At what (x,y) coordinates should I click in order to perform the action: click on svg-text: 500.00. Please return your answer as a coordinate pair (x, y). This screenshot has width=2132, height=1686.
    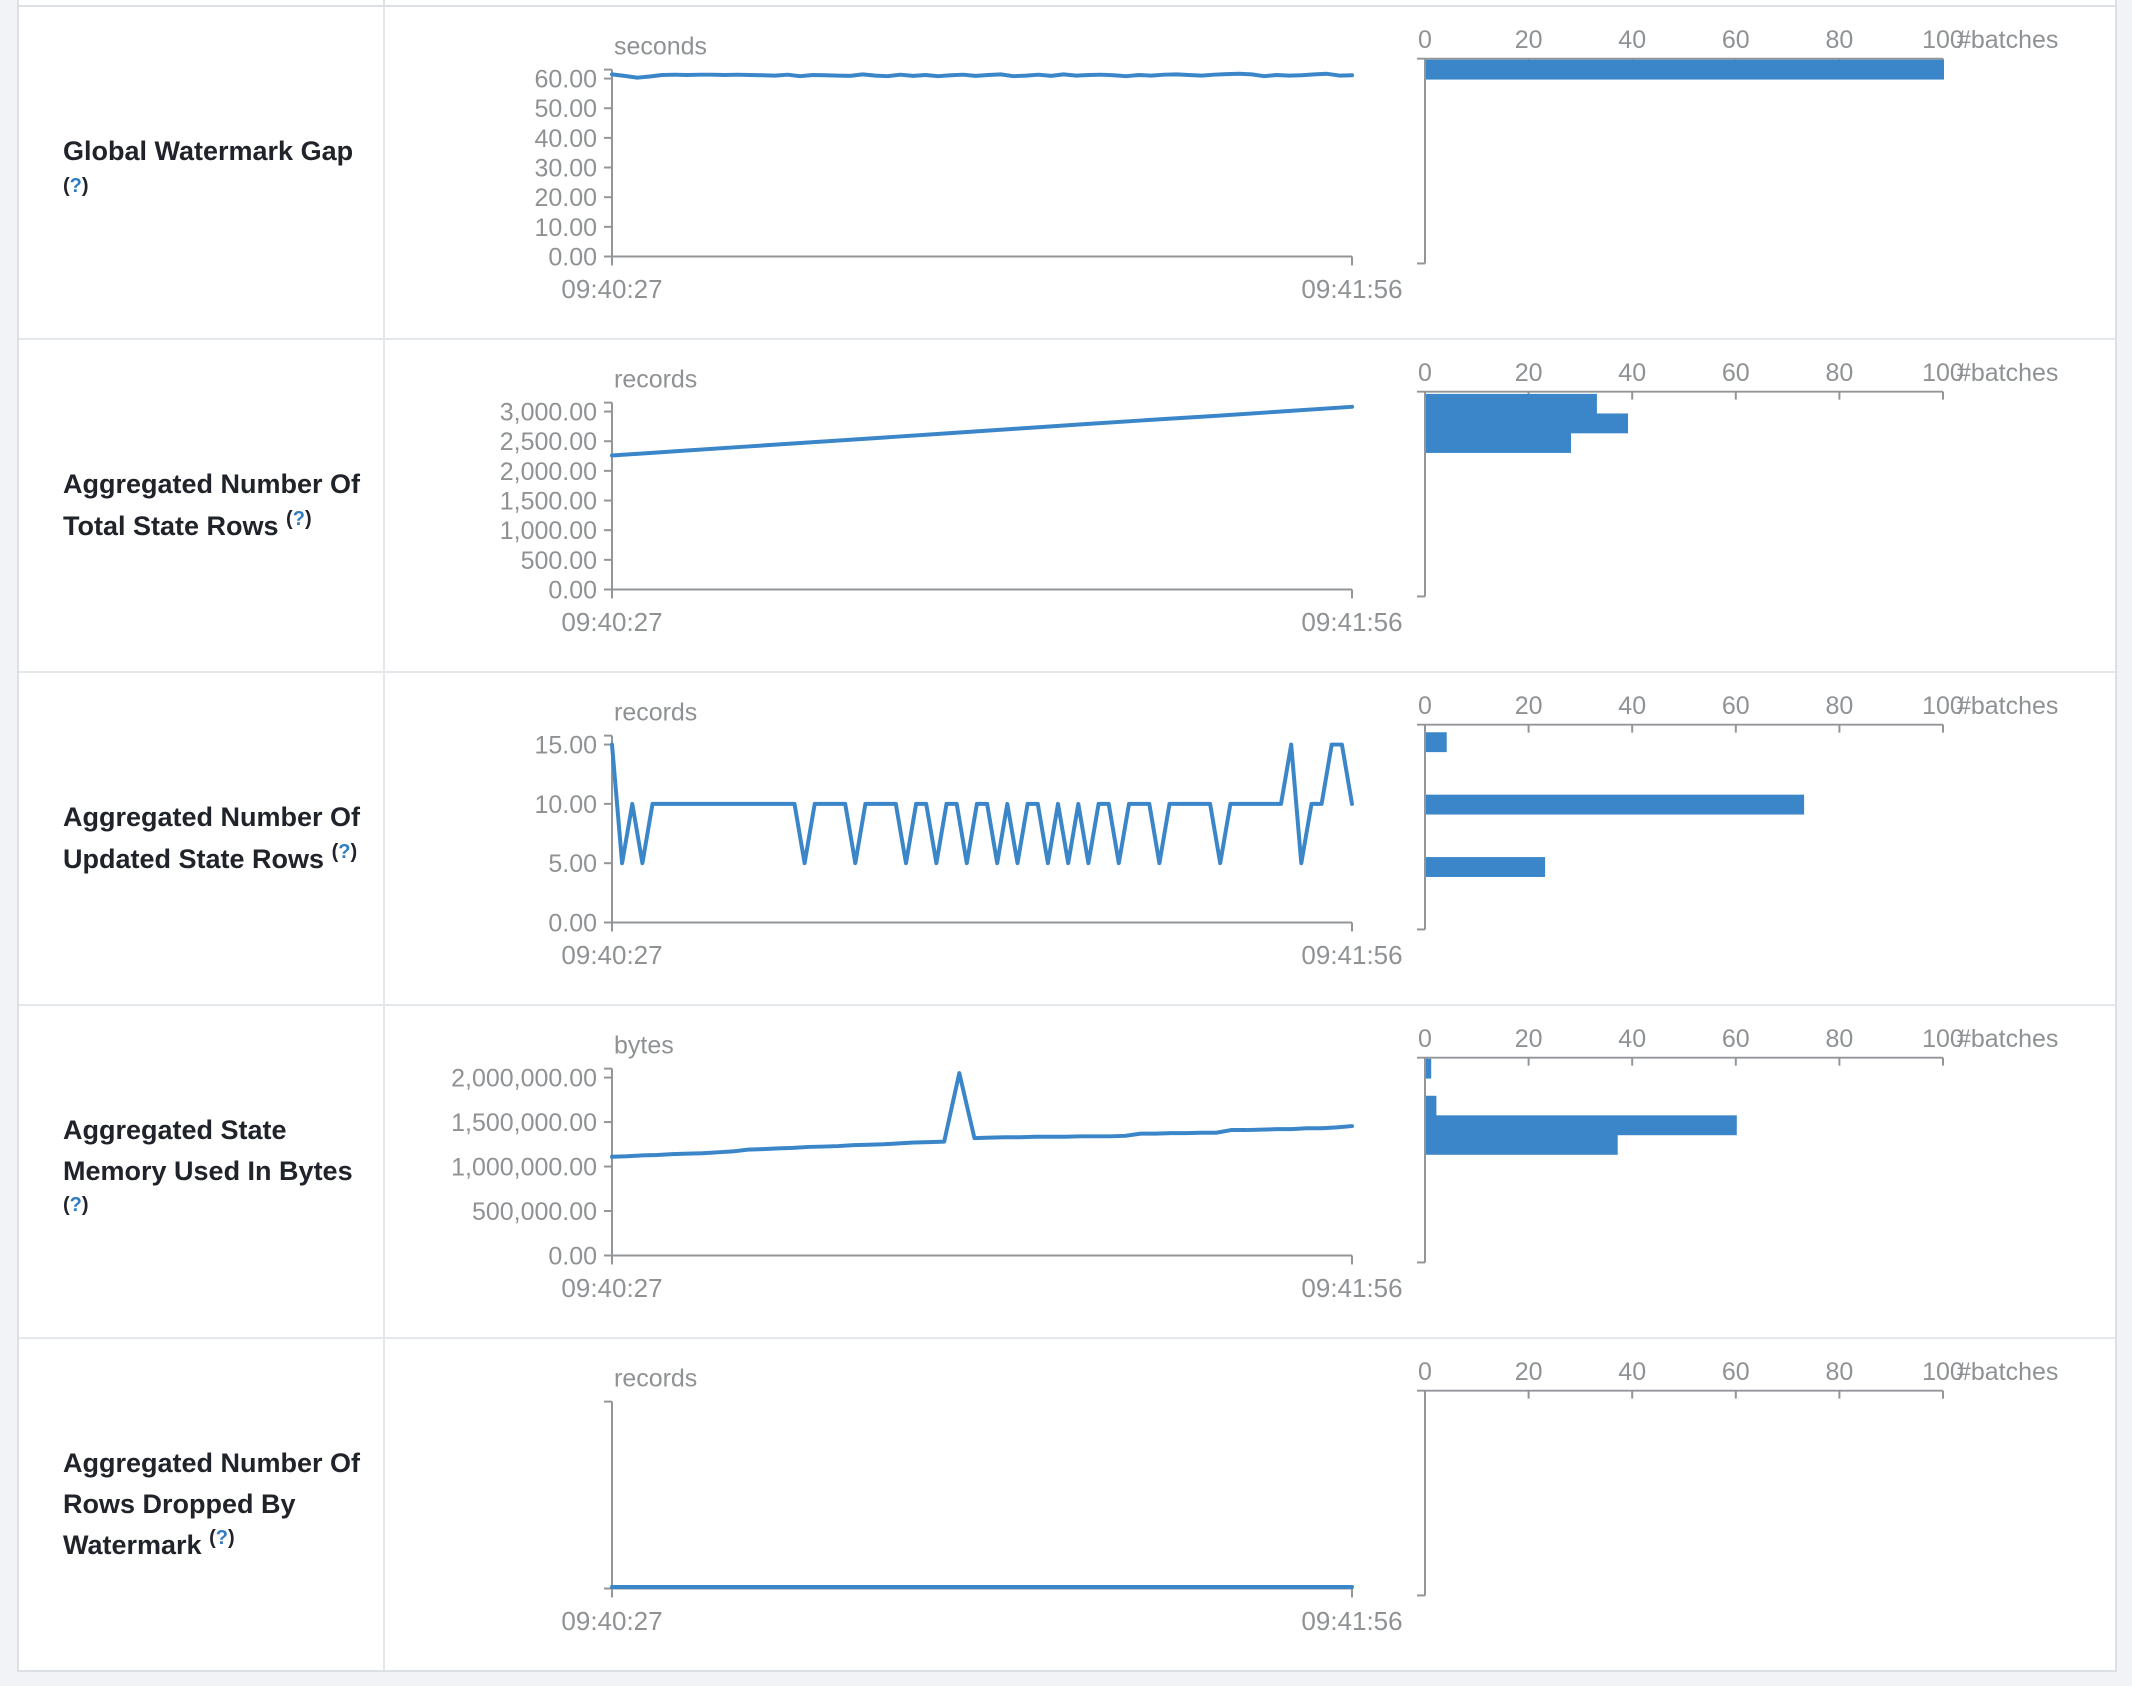
    Looking at the image, I should click on (559, 561).